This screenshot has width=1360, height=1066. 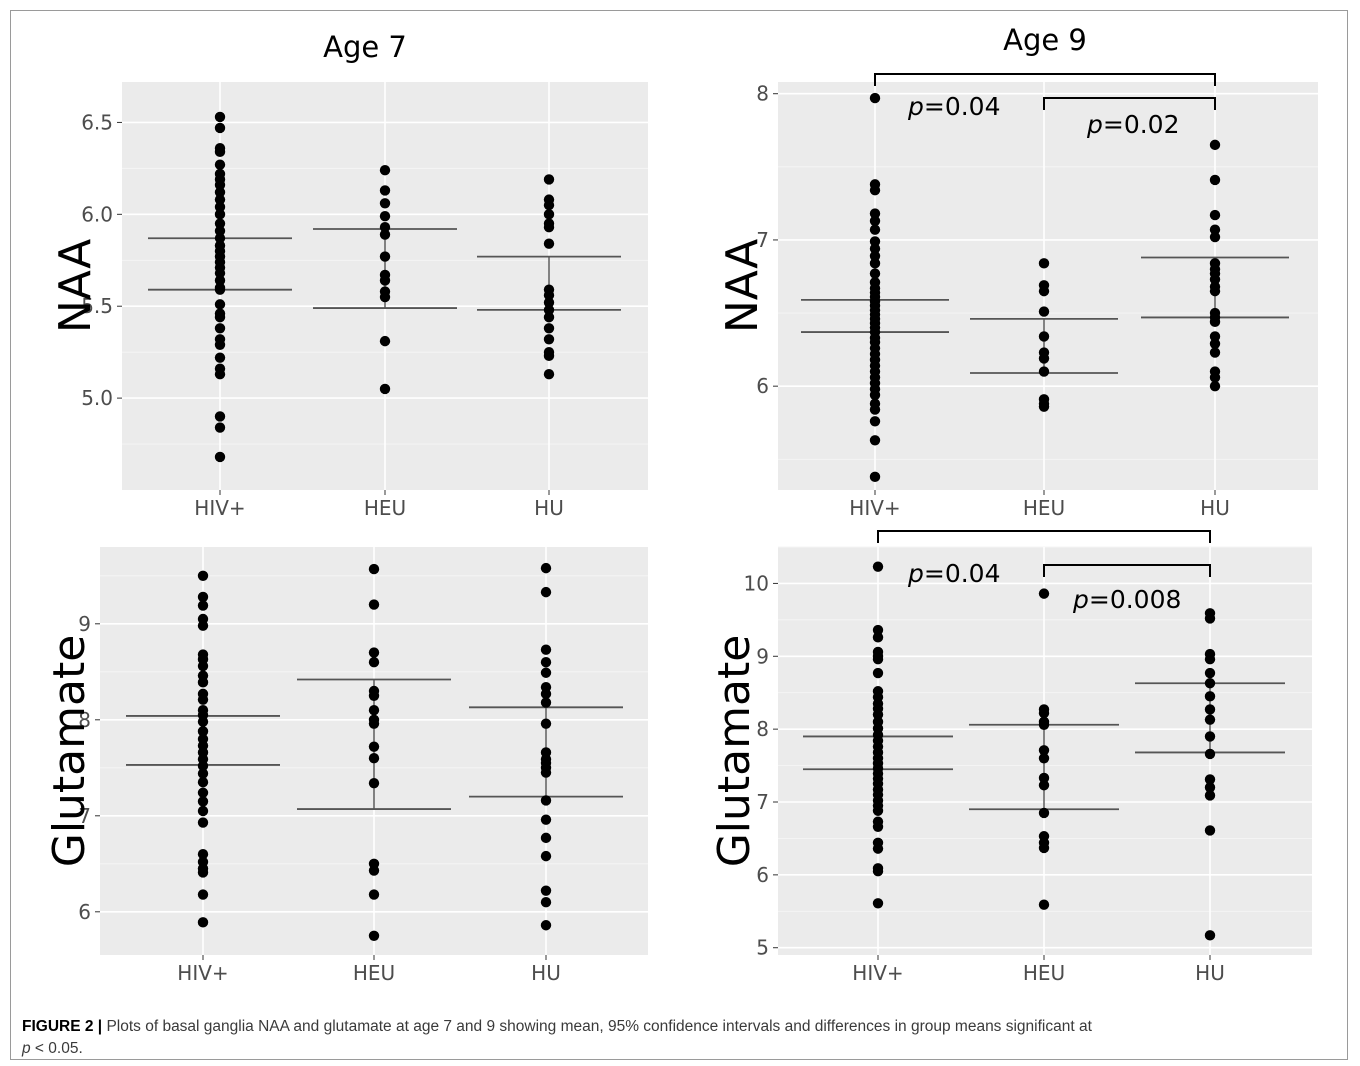 What do you see at coordinates (1135, 599) in the screenshot?
I see `p-value-number: =0.008` at bounding box center [1135, 599].